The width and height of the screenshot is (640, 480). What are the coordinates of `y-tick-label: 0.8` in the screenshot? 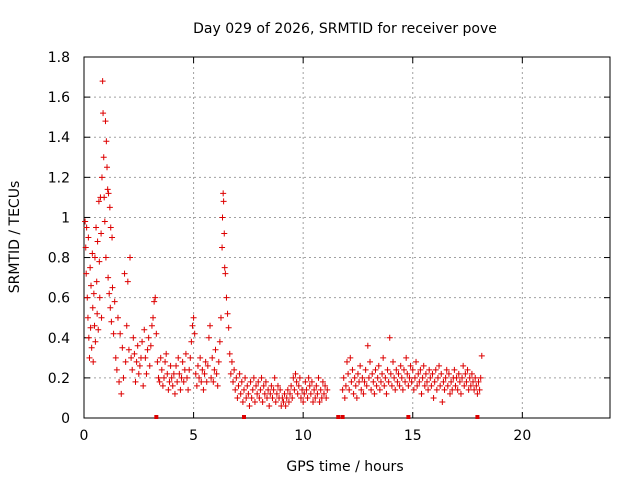 It's located at (59, 259).